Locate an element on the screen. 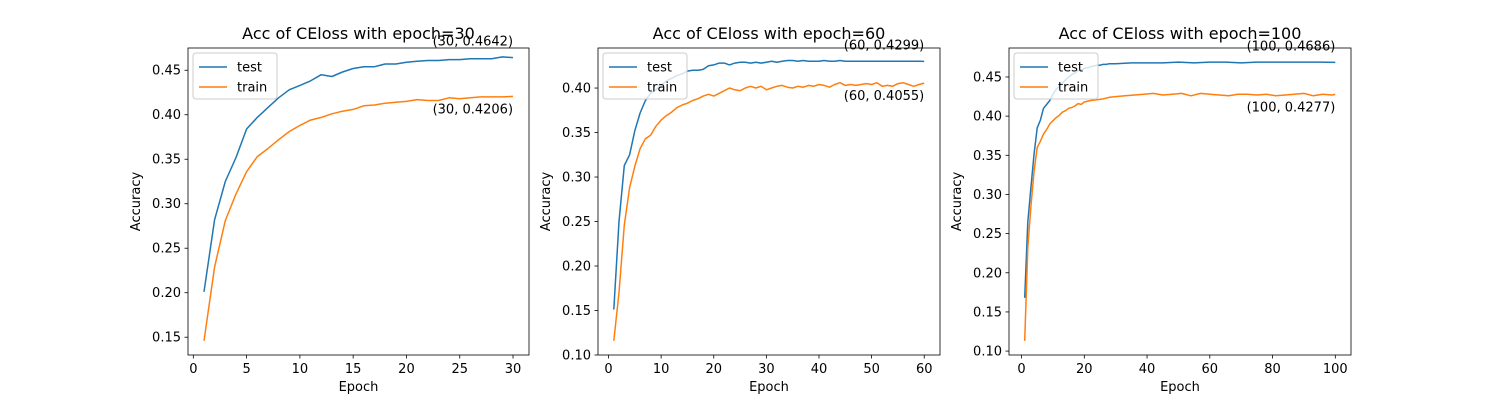 The width and height of the screenshot is (1500, 400). x-tick-label: 50 is located at coordinates (871, 369).